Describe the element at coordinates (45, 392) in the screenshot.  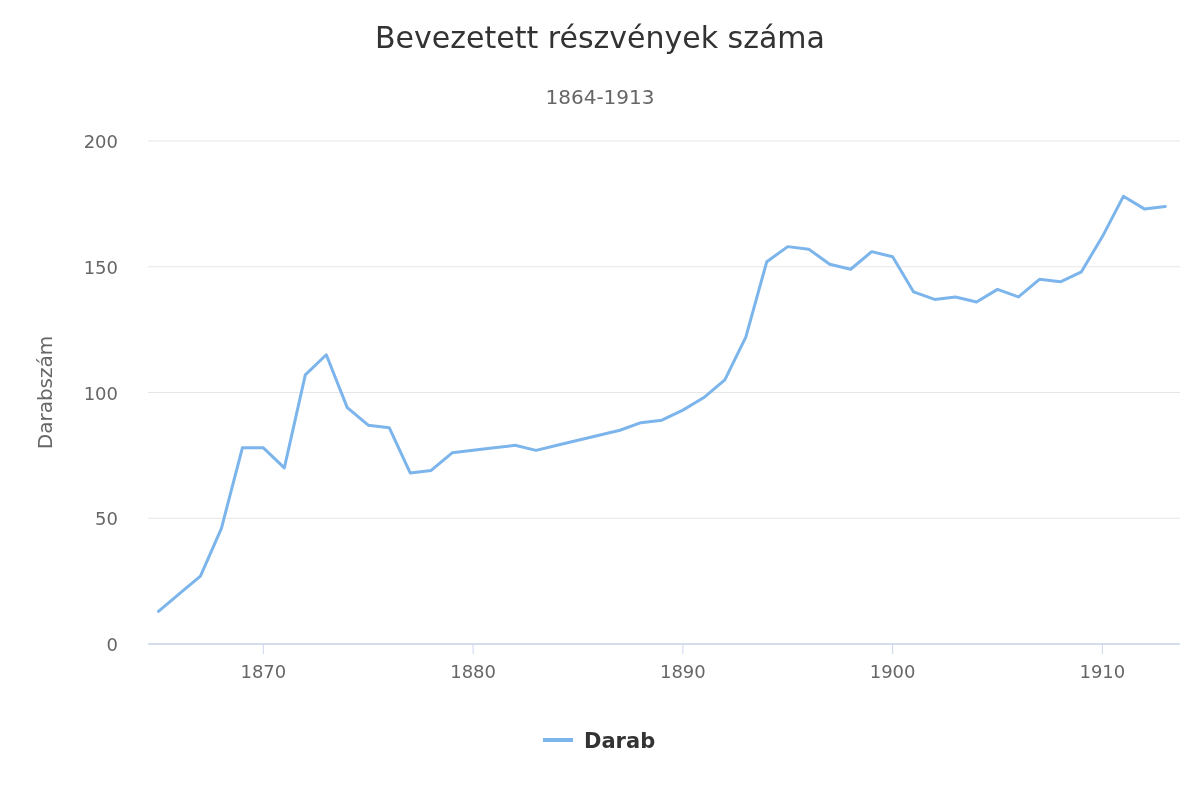
I see `y-axis-title: Darabszám` at that location.